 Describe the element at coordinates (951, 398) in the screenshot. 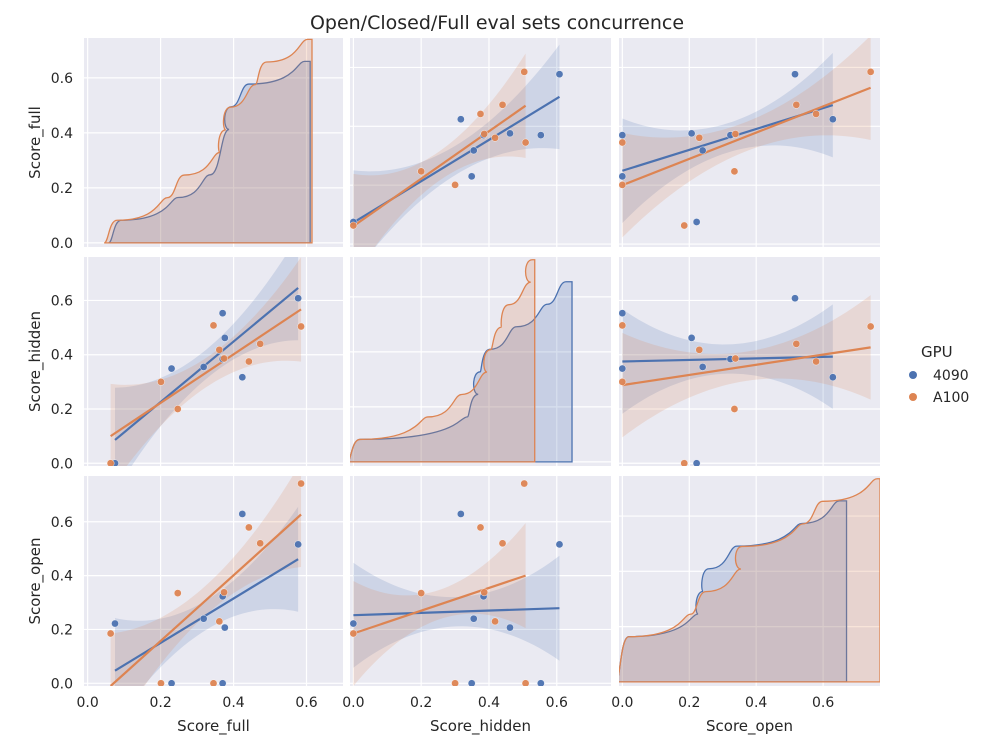

I see `legend-label-A100: A100` at that location.